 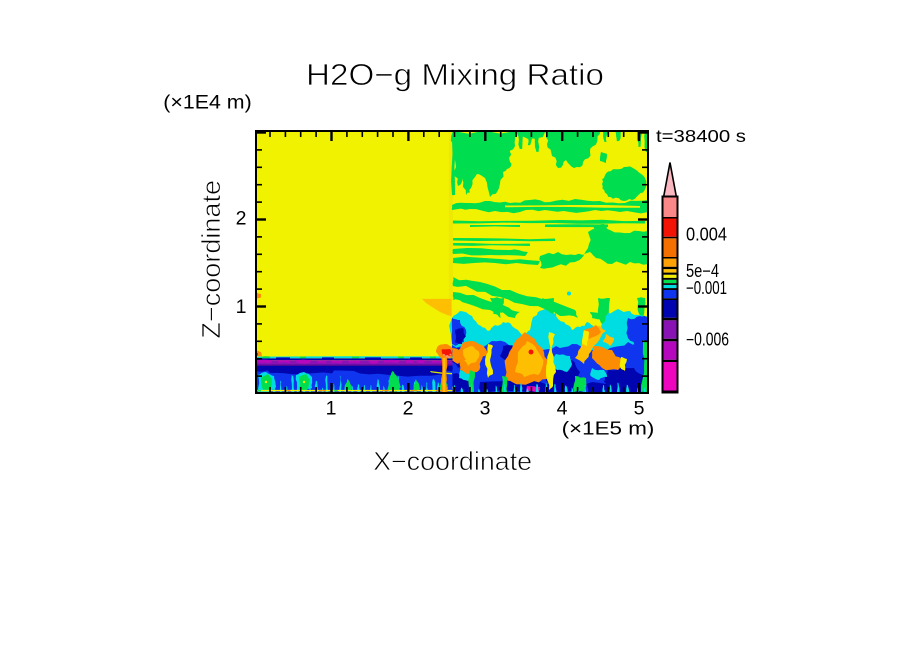 I want to click on svg-text: (×1E5 m), so click(x=608, y=428).